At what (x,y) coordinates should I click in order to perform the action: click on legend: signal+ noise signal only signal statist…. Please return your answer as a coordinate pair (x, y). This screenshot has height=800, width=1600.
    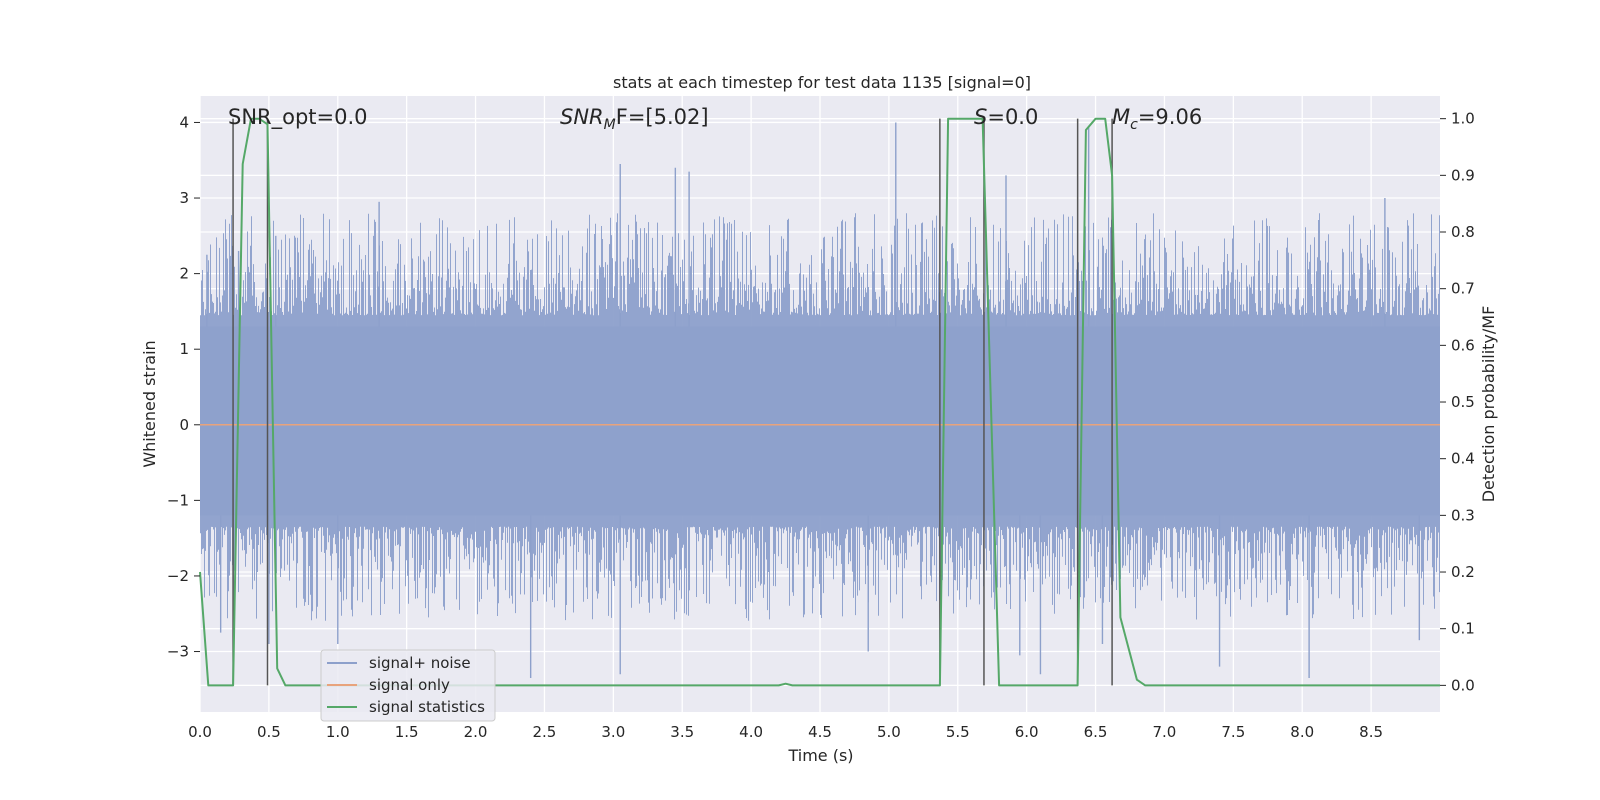
    Looking at the image, I should click on (408, 685).